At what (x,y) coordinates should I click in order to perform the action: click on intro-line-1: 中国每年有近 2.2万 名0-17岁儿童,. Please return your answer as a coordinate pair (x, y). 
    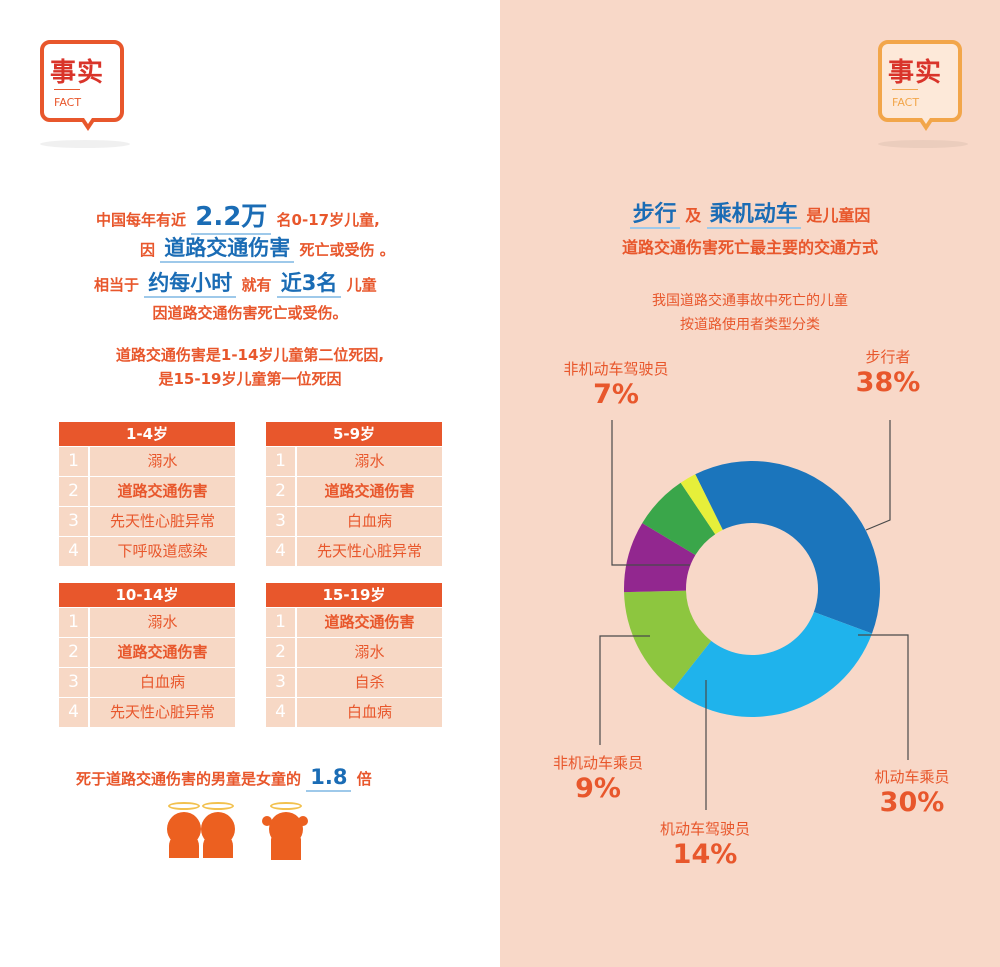
    Looking at the image, I should click on (238, 215).